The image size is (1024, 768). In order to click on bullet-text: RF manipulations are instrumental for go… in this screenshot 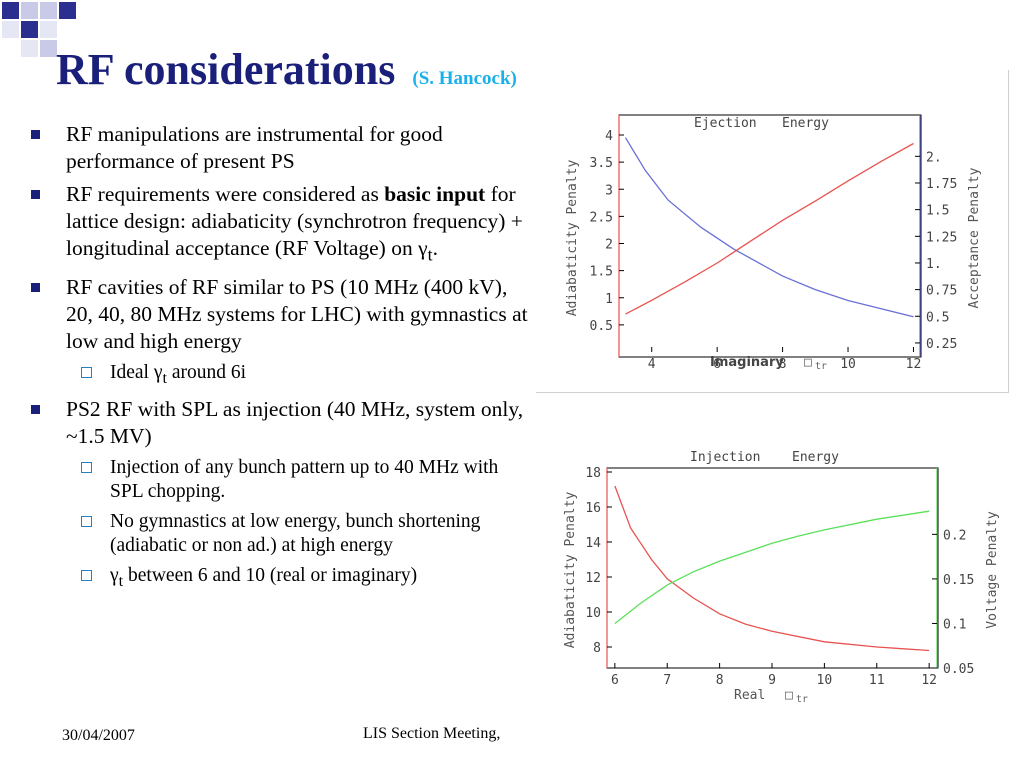, I will do `click(254, 147)`.